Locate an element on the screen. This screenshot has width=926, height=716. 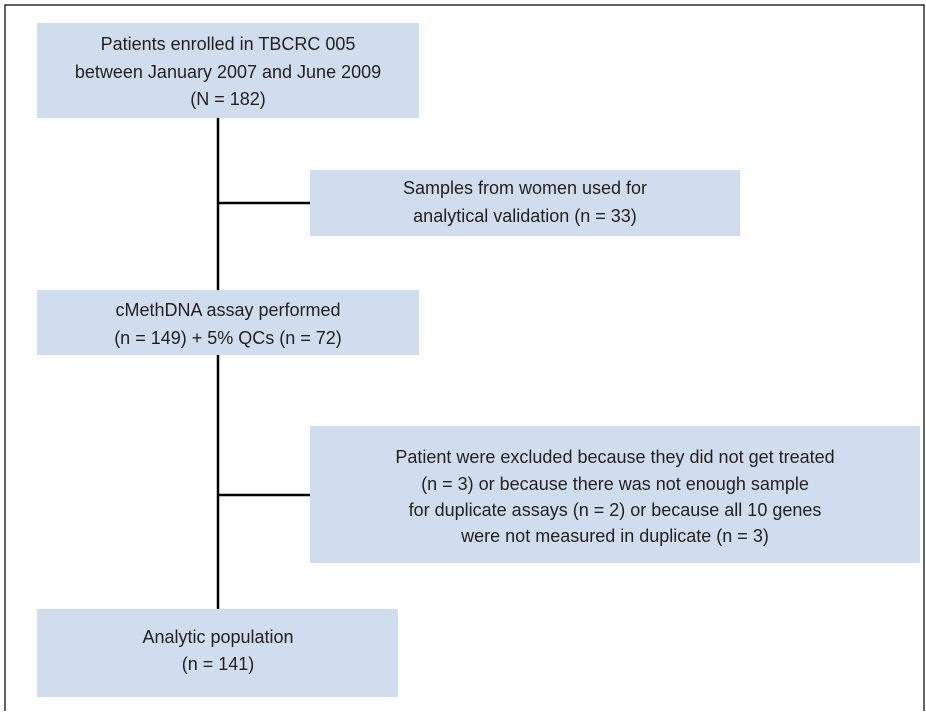
node-label: cMethDNA assay performed is located at coordinates (227, 310).